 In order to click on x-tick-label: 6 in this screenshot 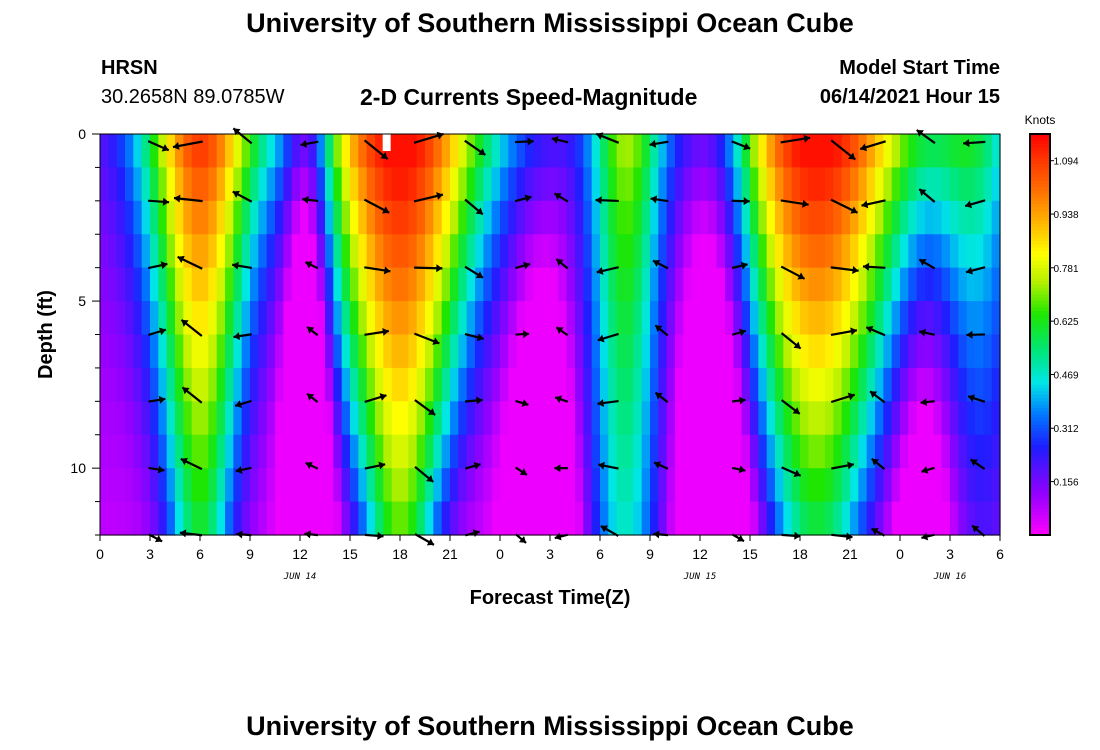, I will do `click(600, 554)`.